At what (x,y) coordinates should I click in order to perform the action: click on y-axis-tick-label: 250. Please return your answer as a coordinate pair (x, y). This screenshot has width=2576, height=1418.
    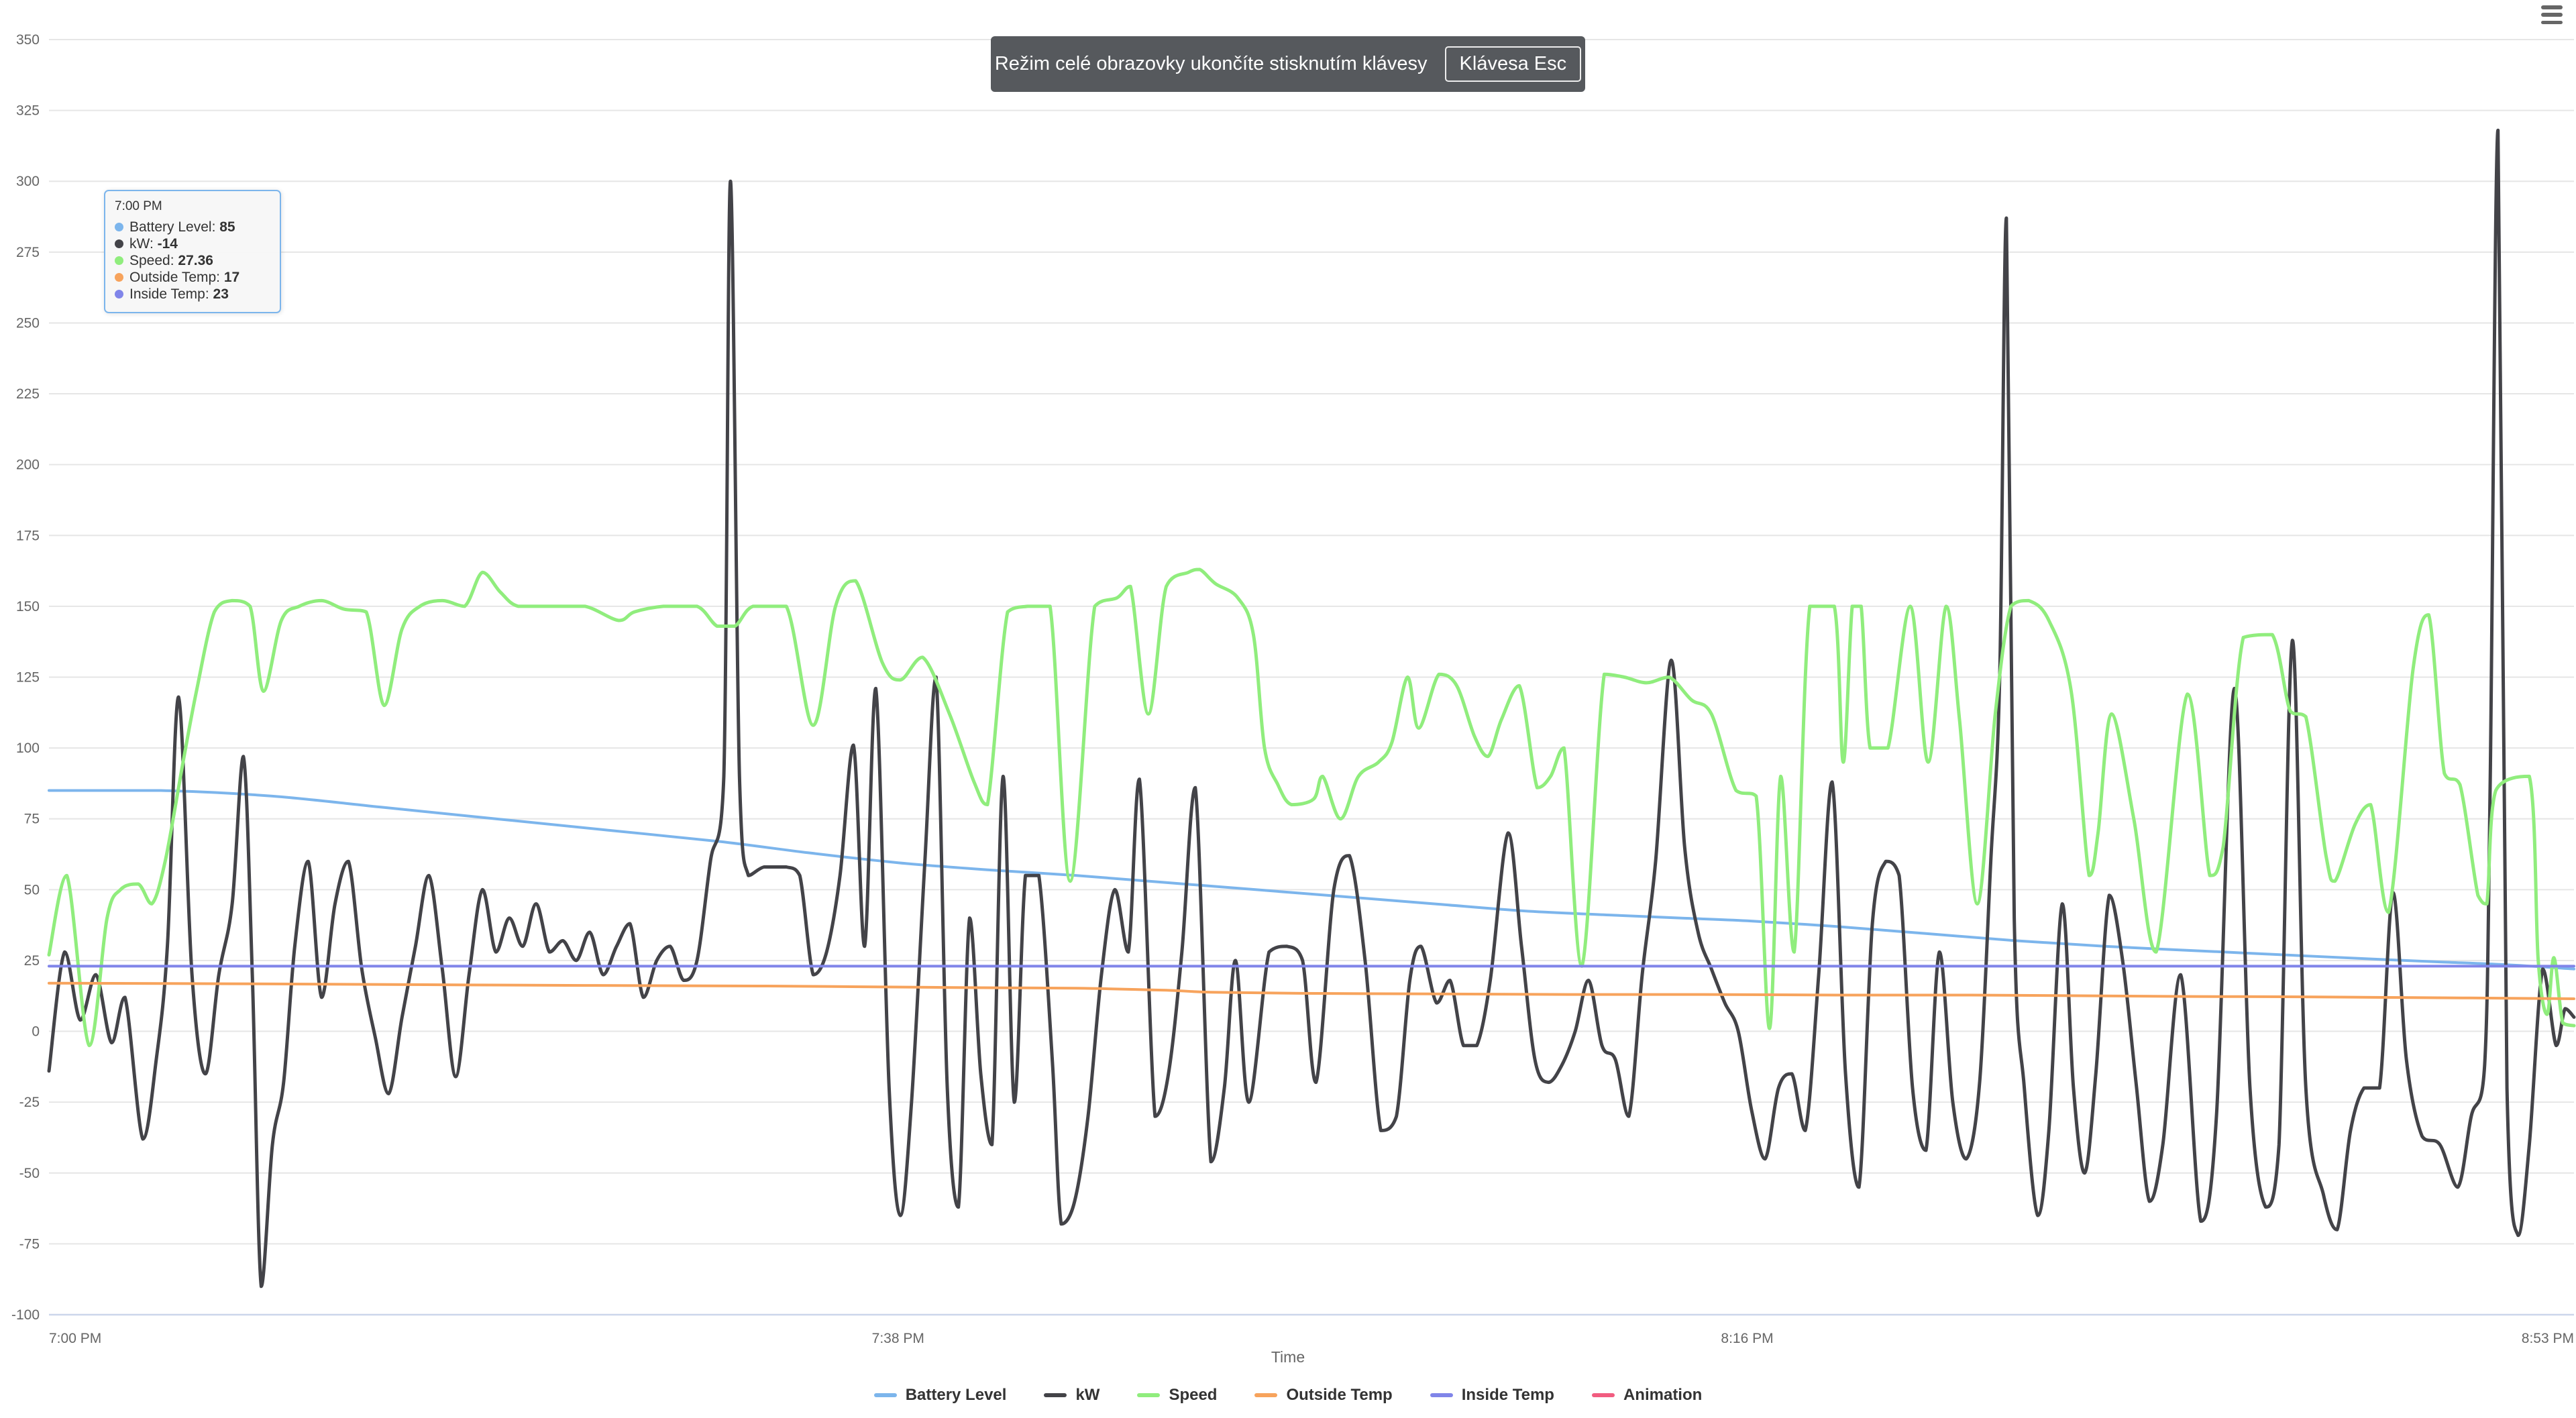
    Looking at the image, I should click on (28, 323).